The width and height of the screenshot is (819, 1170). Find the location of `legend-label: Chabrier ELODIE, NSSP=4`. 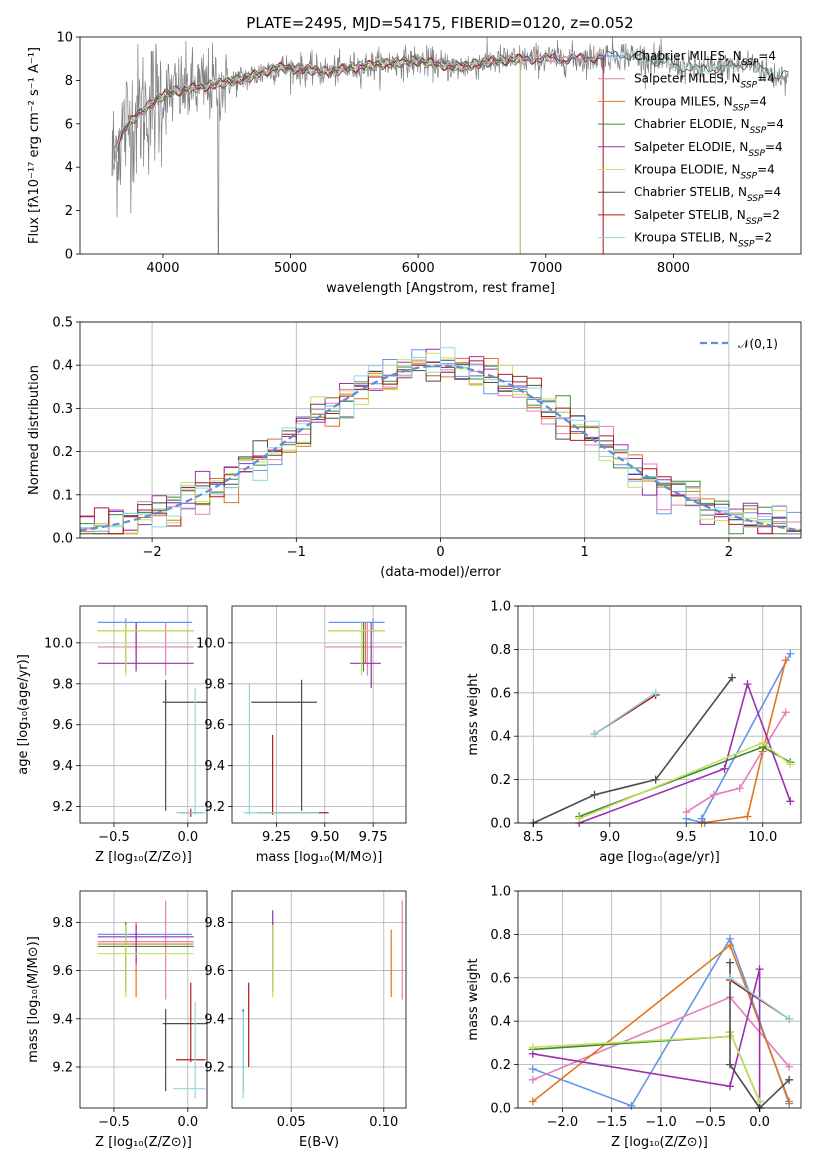

legend-label: Chabrier ELODIE, NSSP=4 is located at coordinates (709, 126).